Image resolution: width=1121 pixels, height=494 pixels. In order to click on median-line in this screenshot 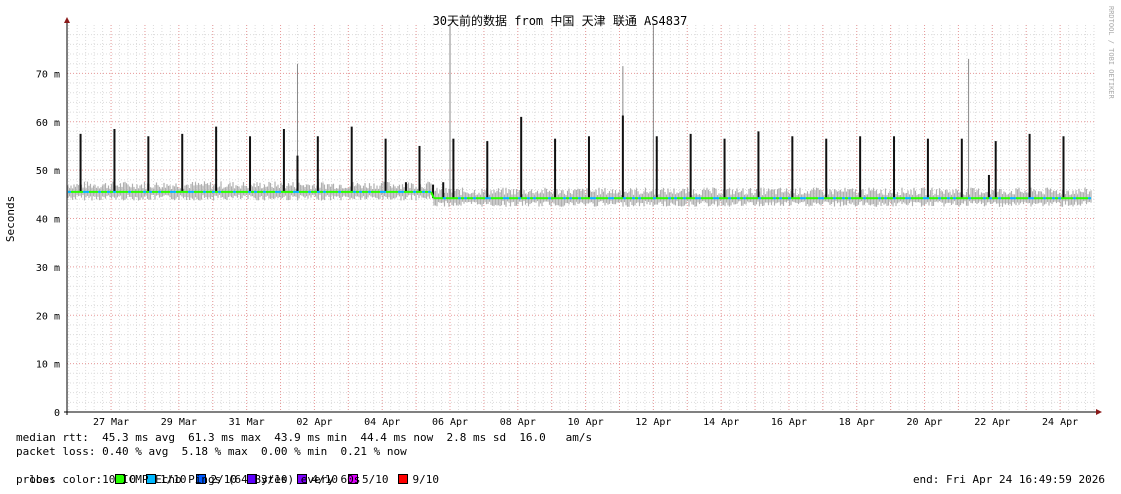, I will do `click(579, 195)`.